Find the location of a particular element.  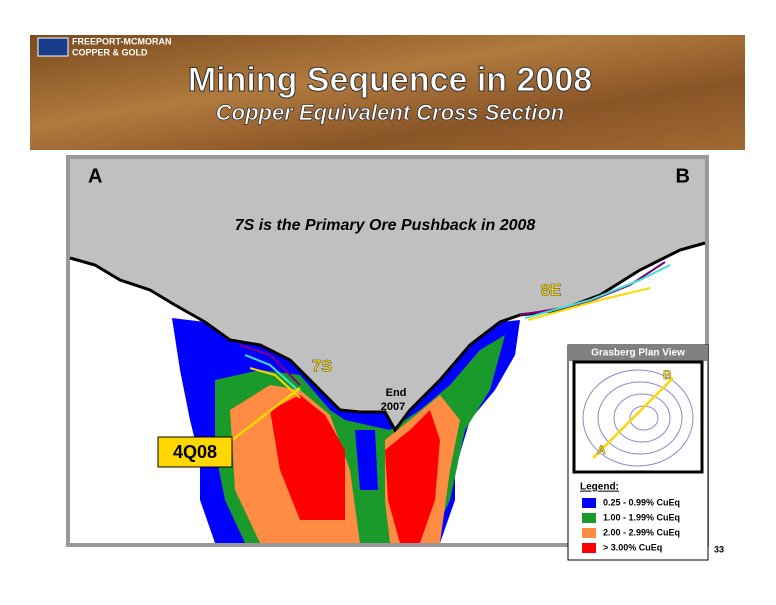

legend-title: Legend: is located at coordinates (599, 487).